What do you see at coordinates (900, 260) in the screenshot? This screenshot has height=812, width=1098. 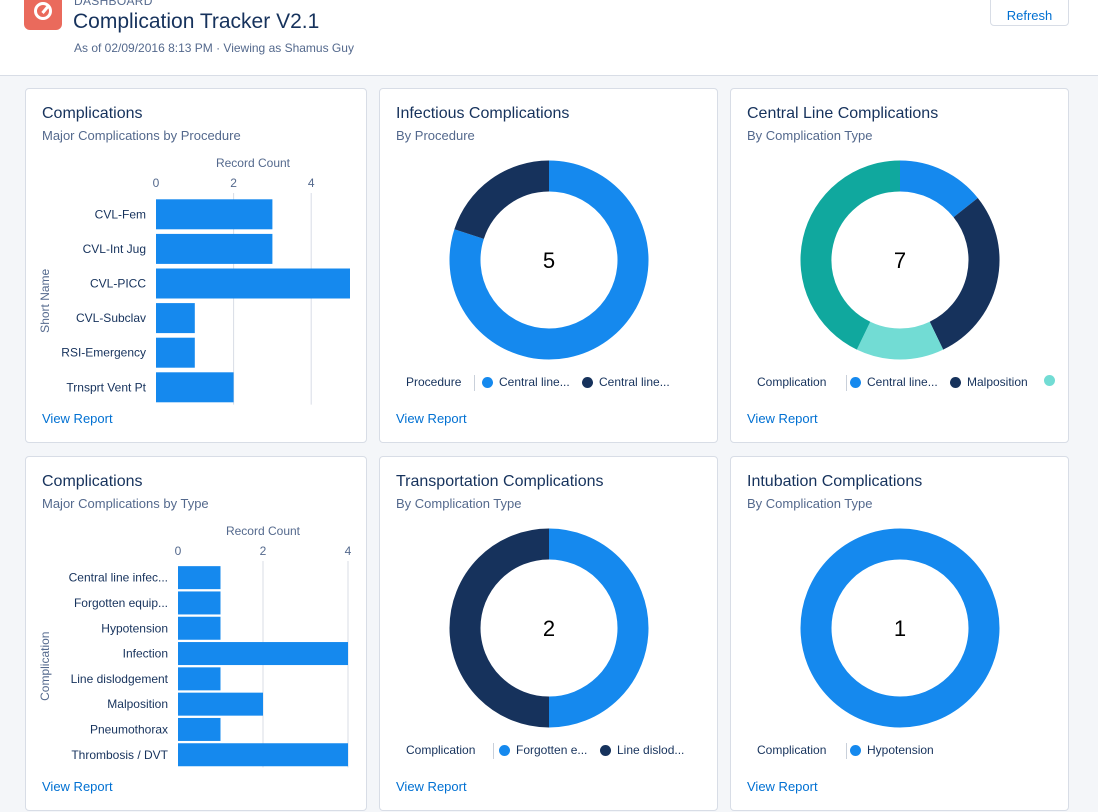 I see `donut-total: 7` at bounding box center [900, 260].